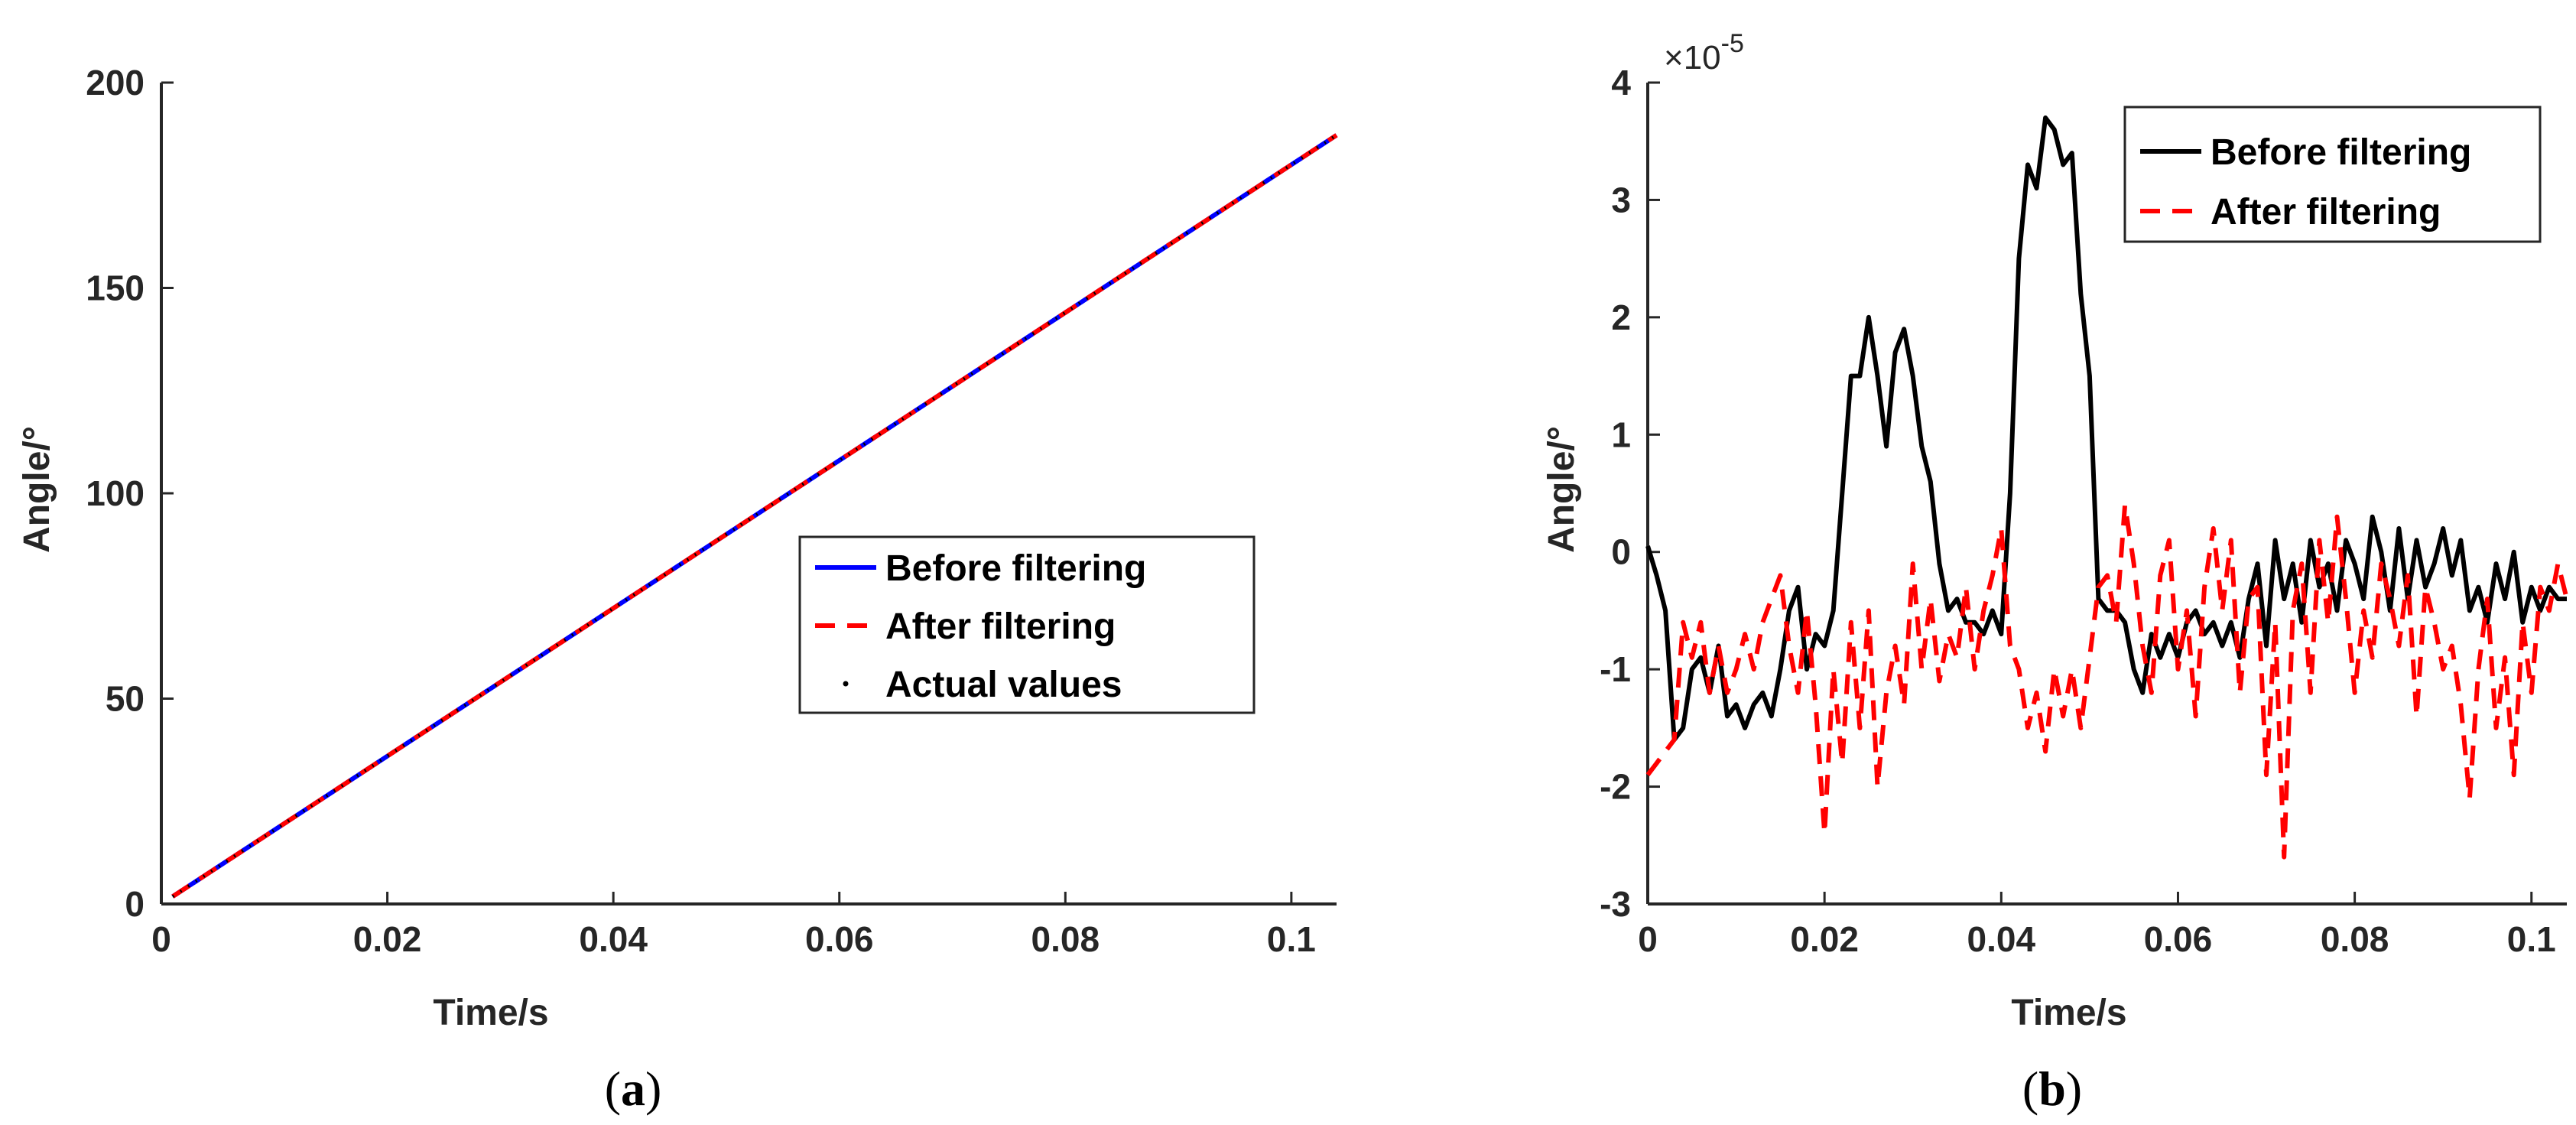 The image size is (2576, 1125). I want to click on panel-b-xlabel: Time/s, so click(2069, 1013).